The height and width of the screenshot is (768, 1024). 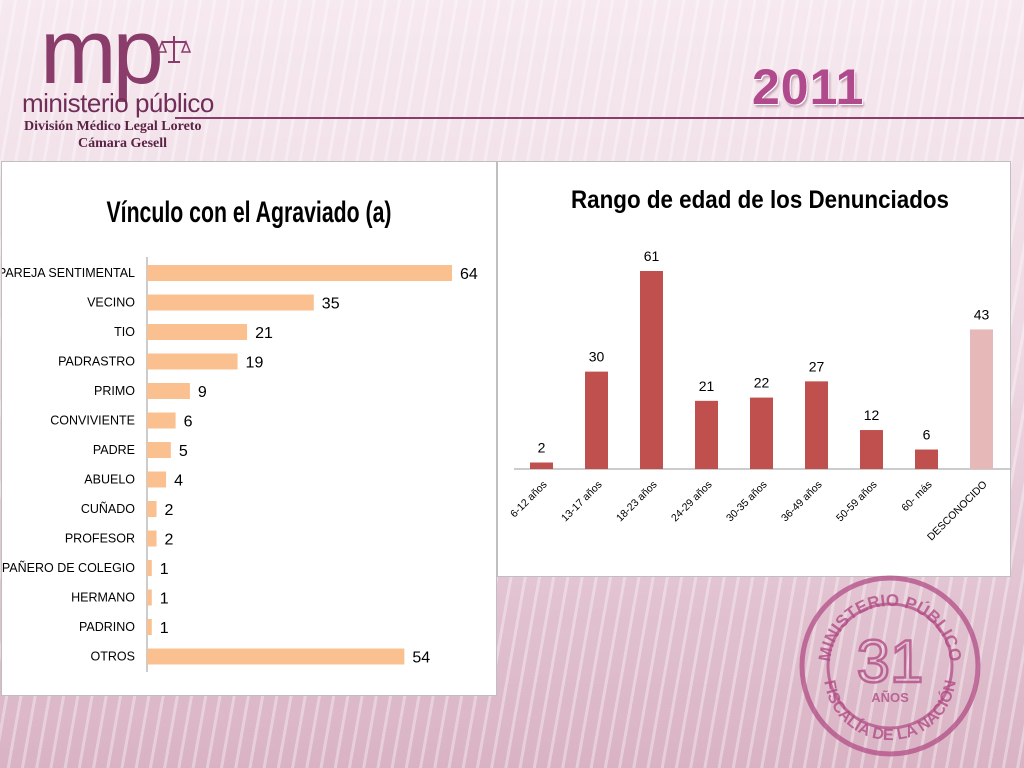 What do you see at coordinates (529, 500) in the screenshot?
I see `category-label: 6-12 años` at bounding box center [529, 500].